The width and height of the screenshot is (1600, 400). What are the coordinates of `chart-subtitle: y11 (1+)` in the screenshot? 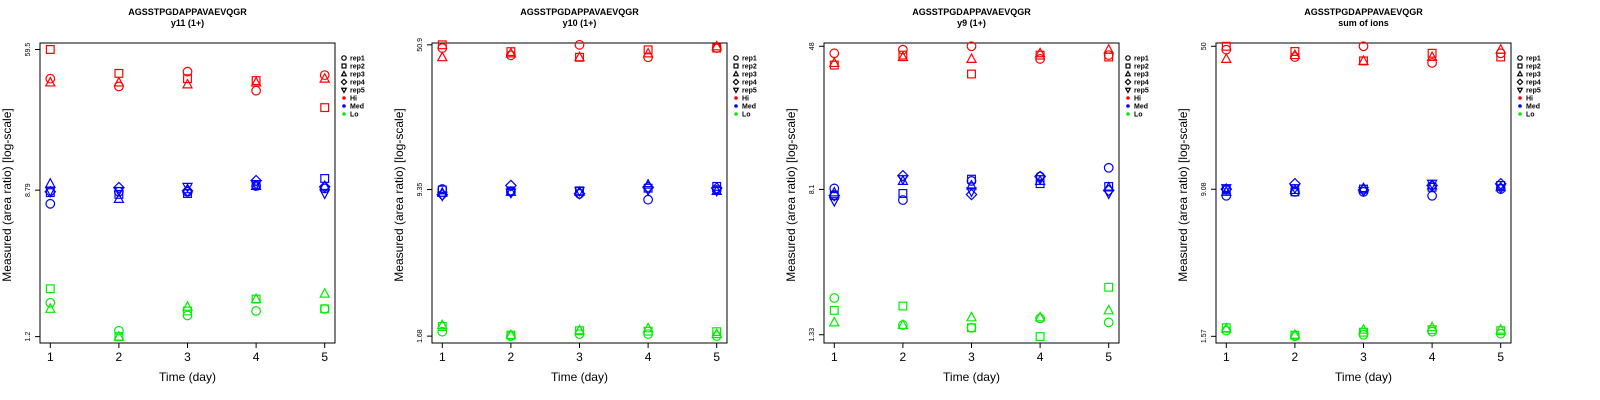 It's located at (187, 23).